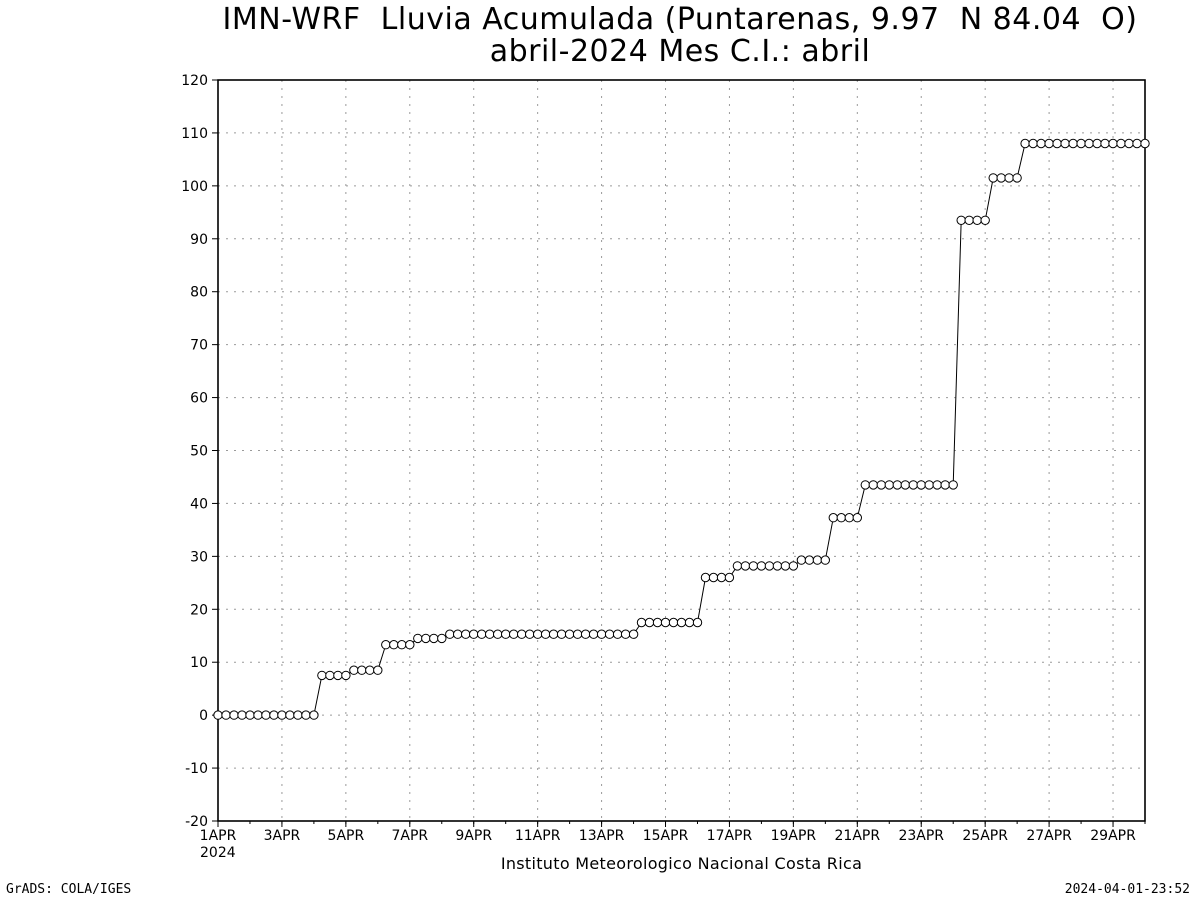  Describe the element at coordinates (473, 836) in the screenshot. I see `x-tick-label: 9APR` at that location.